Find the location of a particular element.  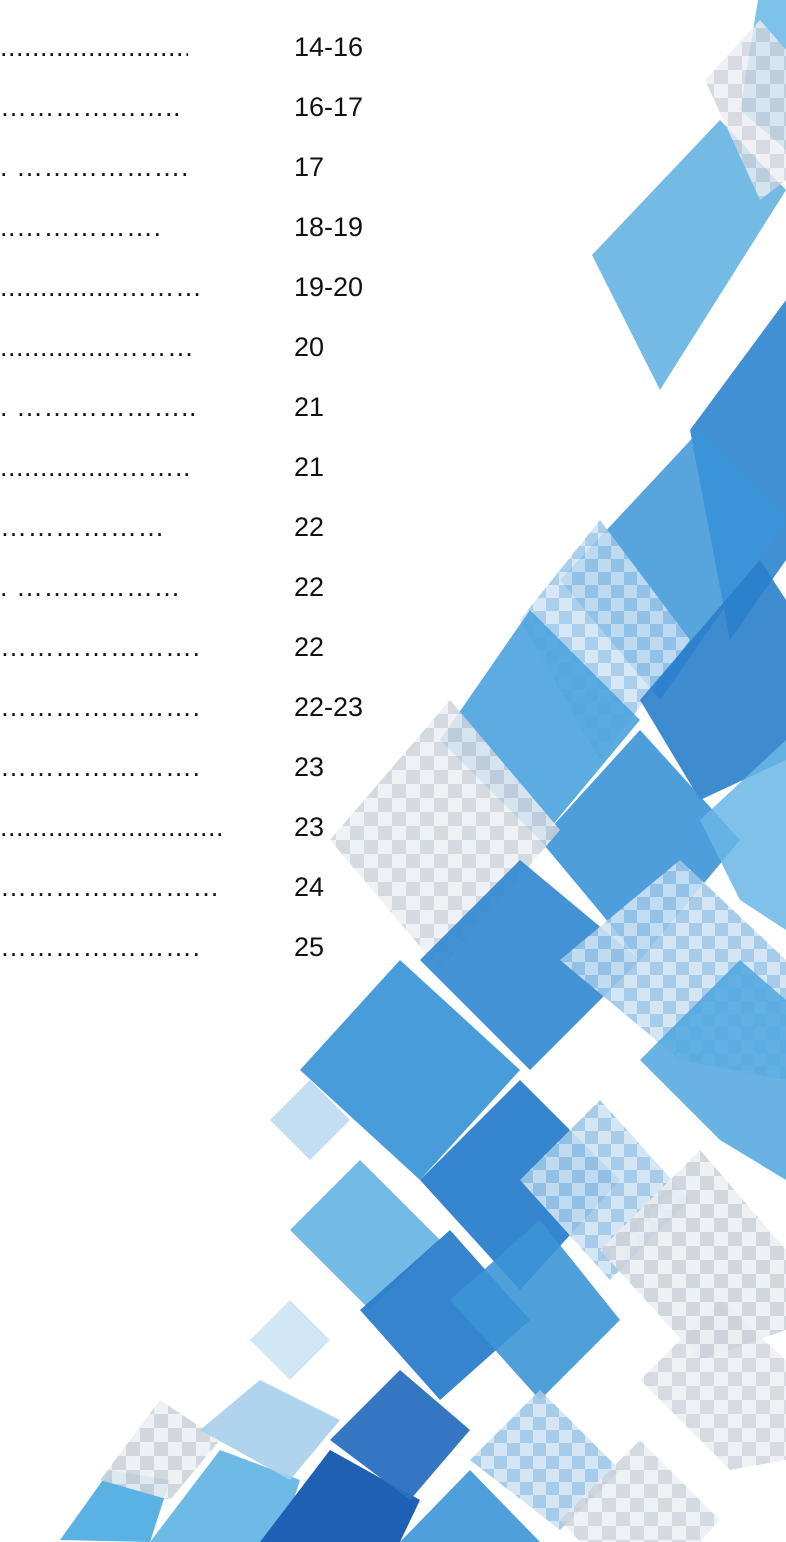

toc-entry: ..……………. 18-19 is located at coordinates (210, 227).